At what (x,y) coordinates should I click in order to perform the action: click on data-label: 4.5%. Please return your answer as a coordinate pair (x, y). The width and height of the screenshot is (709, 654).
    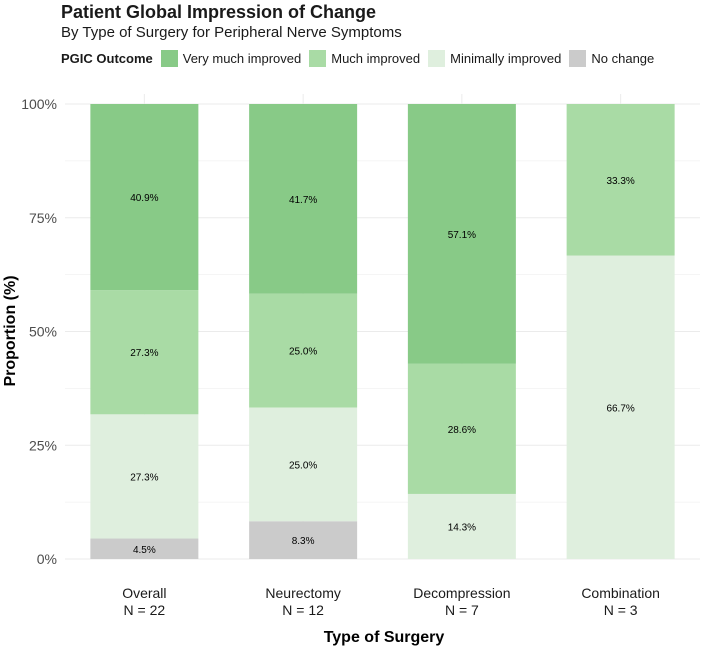
    Looking at the image, I should click on (144, 550).